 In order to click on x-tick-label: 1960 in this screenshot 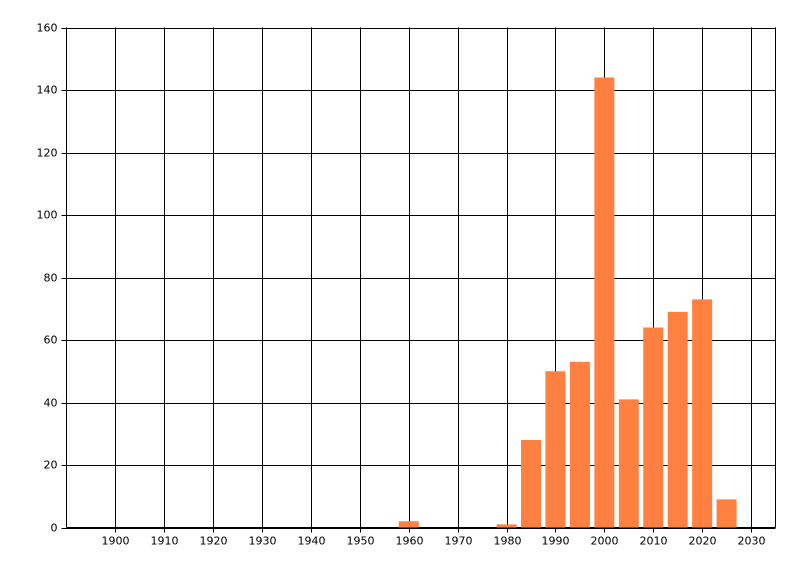, I will do `click(410, 541)`.